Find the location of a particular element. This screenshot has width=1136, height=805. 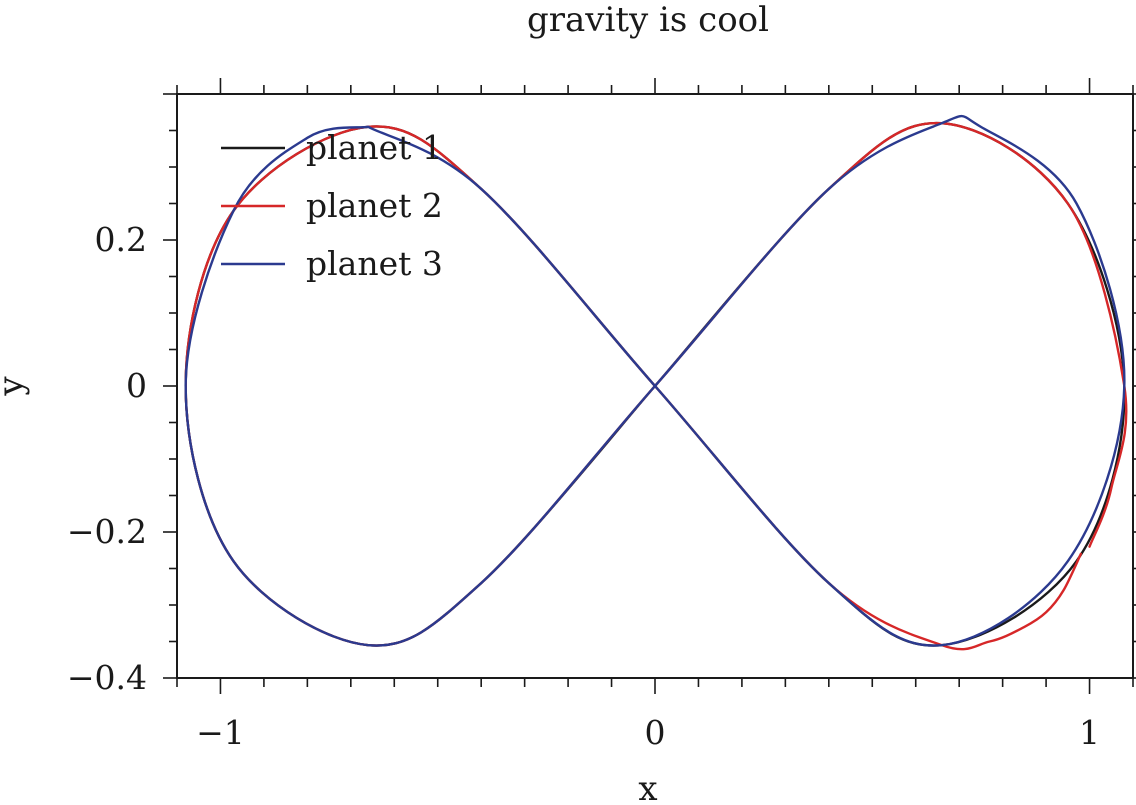

y-tick-label: −0.4 is located at coordinates (107, 677).